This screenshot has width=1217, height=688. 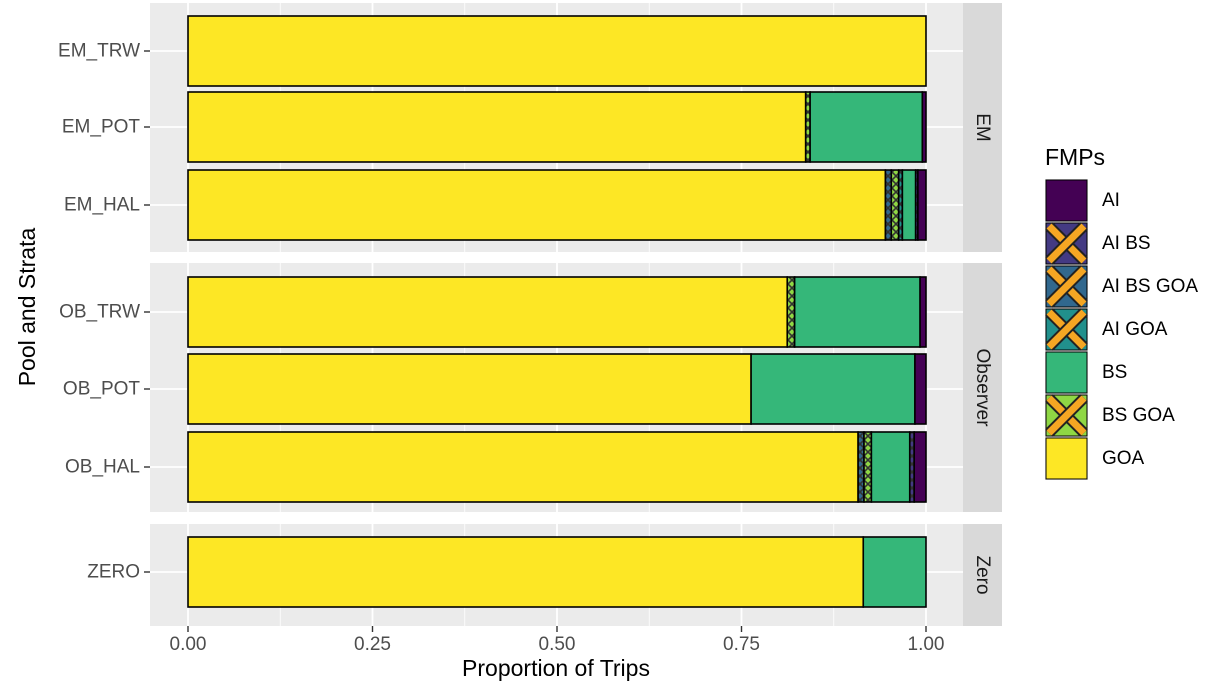 What do you see at coordinates (894, 572) in the screenshot?
I see `bar-segment-zero-bs` at bounding box center [894, 572].